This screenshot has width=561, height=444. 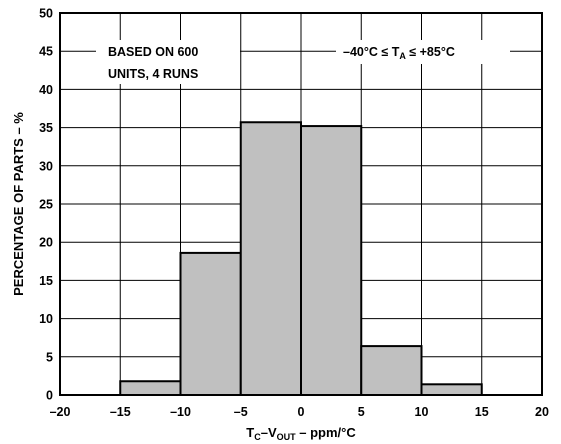 I want to click on annotation-right: –40°C ≤ TA ≤ +85°C, so click(x=423, y=52).